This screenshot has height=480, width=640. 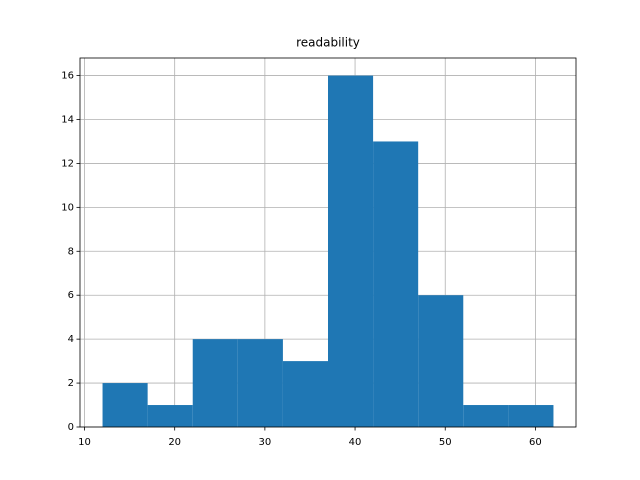 I want to click on x-tick-label: 20, so click(x=174, y=442).